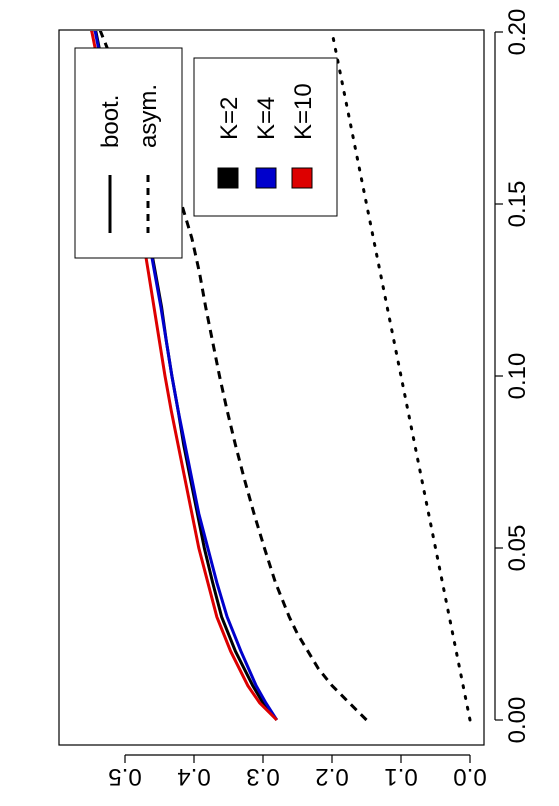 The image size is (559, 806). I want to click on legend-label-boot: boot., so click(110, 121).